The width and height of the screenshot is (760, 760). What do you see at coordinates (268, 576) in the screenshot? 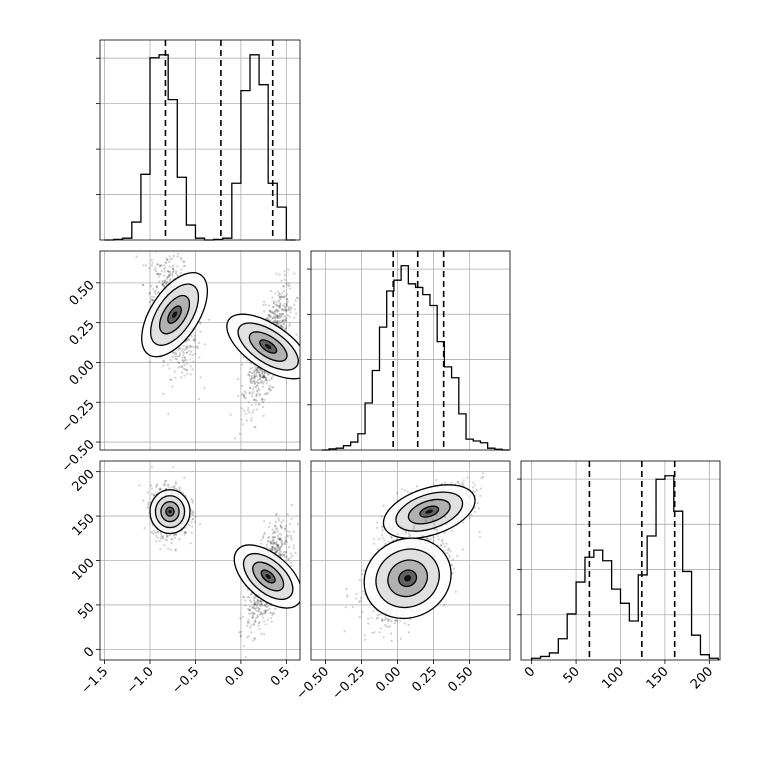
I see `density-peak` at bounding box center [268, 576].